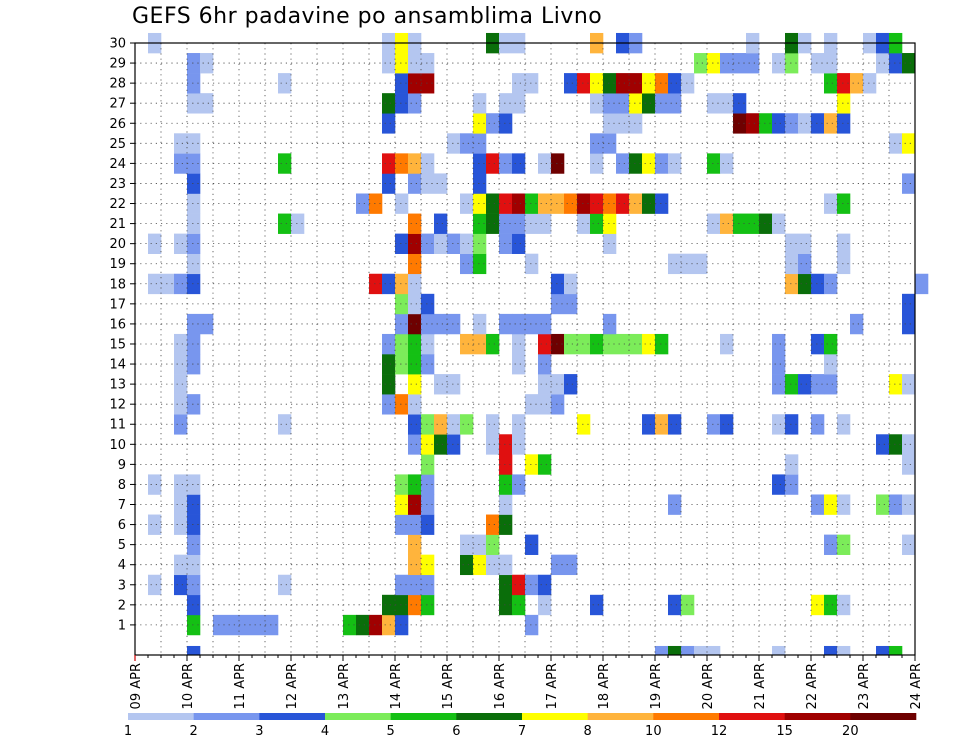 The image size is (960, 742). Describe the element at coordinates (604, 686) in the screenshot. I see `x-tick-label: 18 APR` at that location.